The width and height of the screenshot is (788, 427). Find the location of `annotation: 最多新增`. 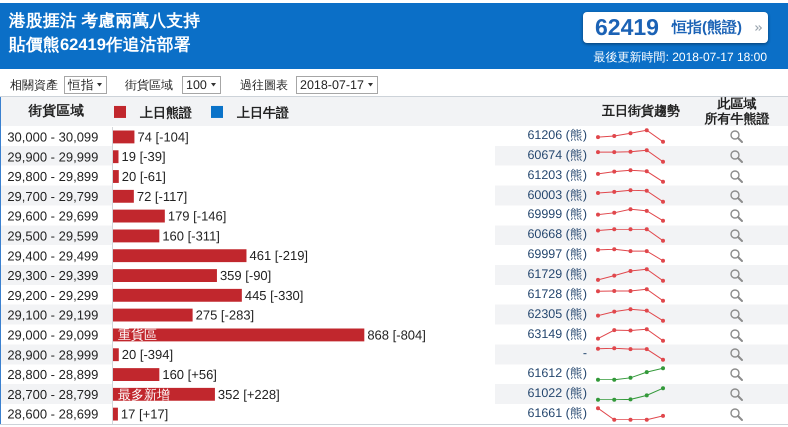

annotation: 最多新增 is located at coordinates (144, 394).